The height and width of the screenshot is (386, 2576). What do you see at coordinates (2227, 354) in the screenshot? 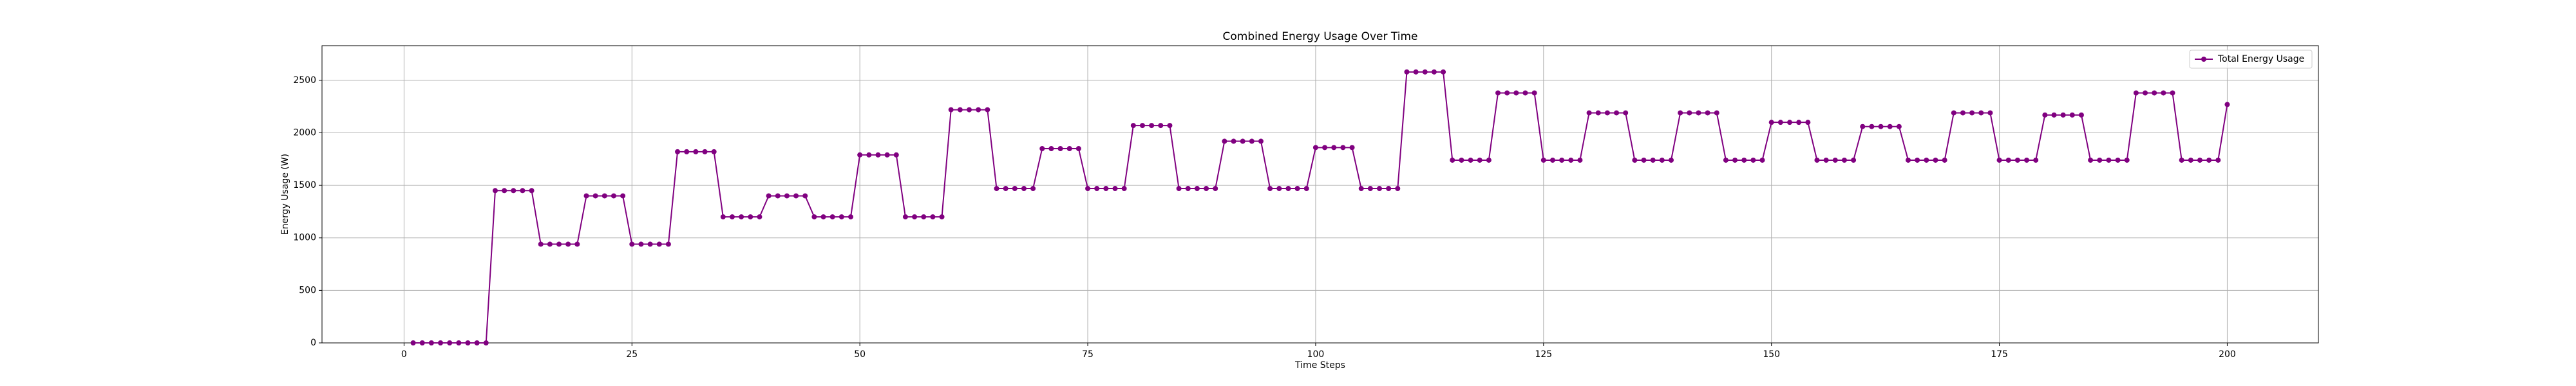
I see `x-tick-label: 200` at bounding box center [2227, 354].